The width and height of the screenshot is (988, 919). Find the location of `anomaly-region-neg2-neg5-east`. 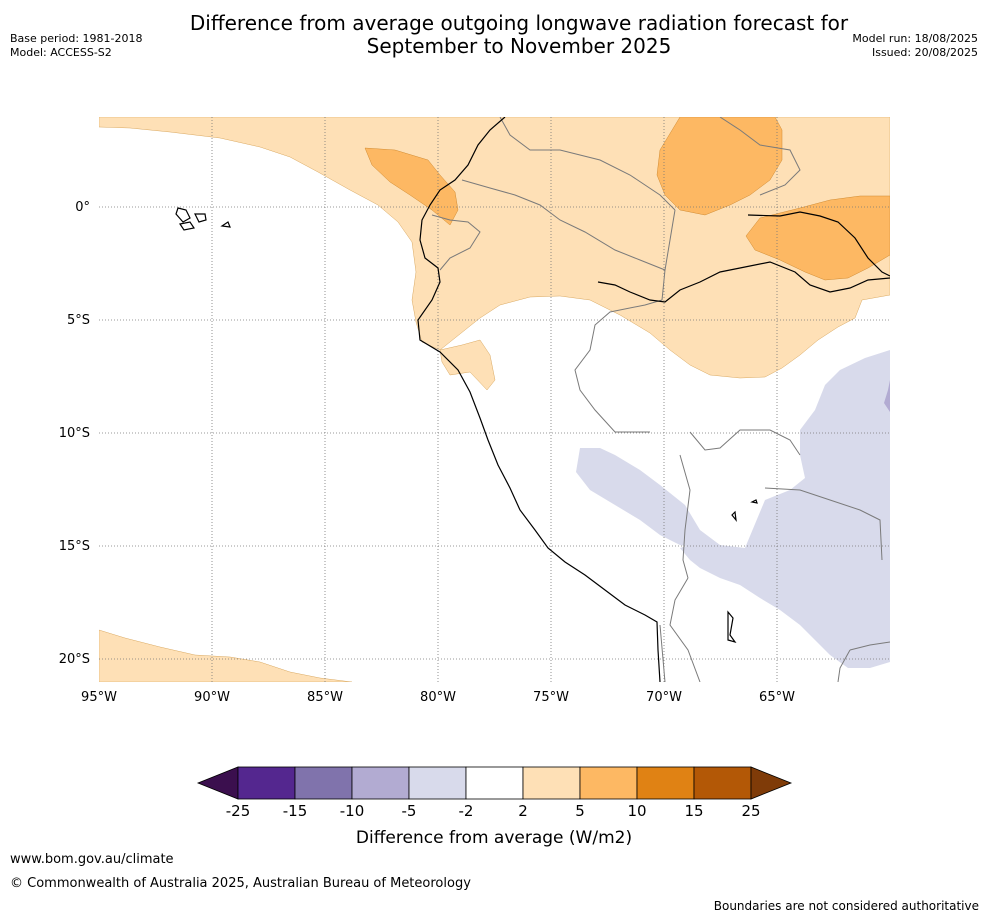

anomaly-region-neg2-neg5-east is located at coordinates (785, 509).